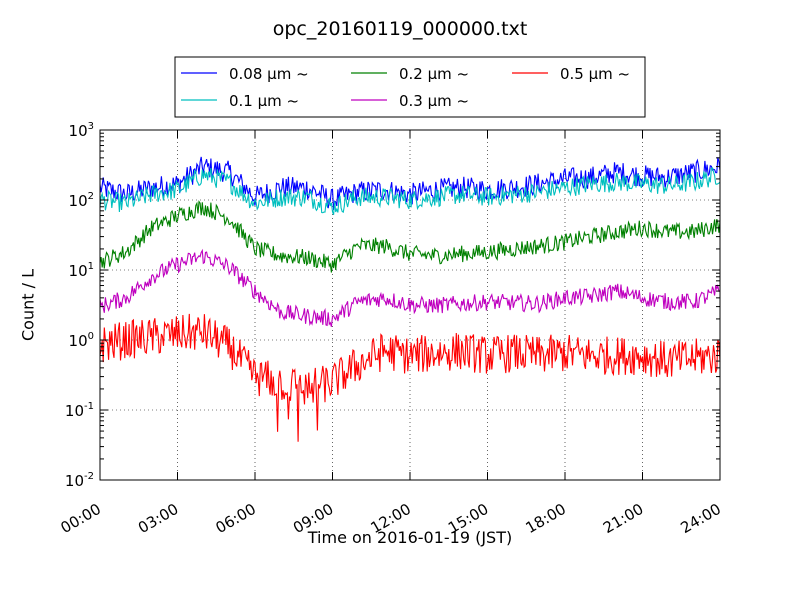 The width and height of the screenshot is (800, 600). Describe the element at coordinates (434, 101) in the screenshot. I see `legend-label-3: 0.3 μm ~` at that location.